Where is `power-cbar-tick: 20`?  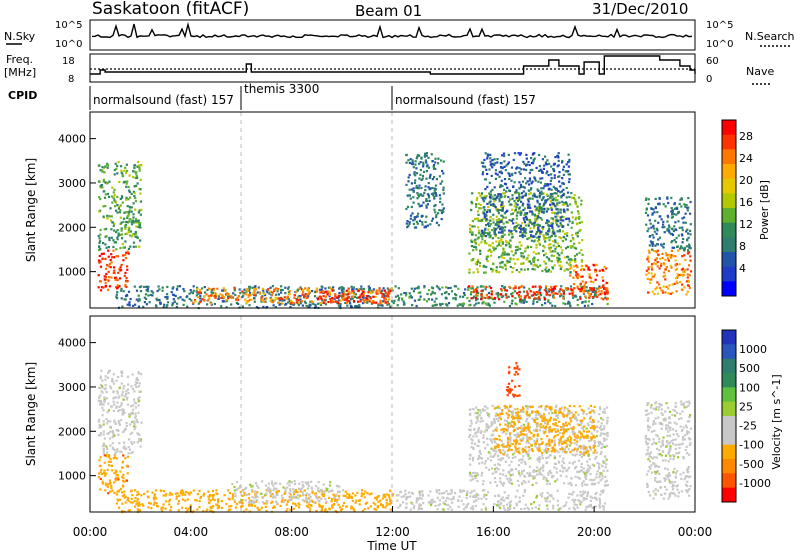 power-cbar-tick: 20 is located at coordinates (746, 180).